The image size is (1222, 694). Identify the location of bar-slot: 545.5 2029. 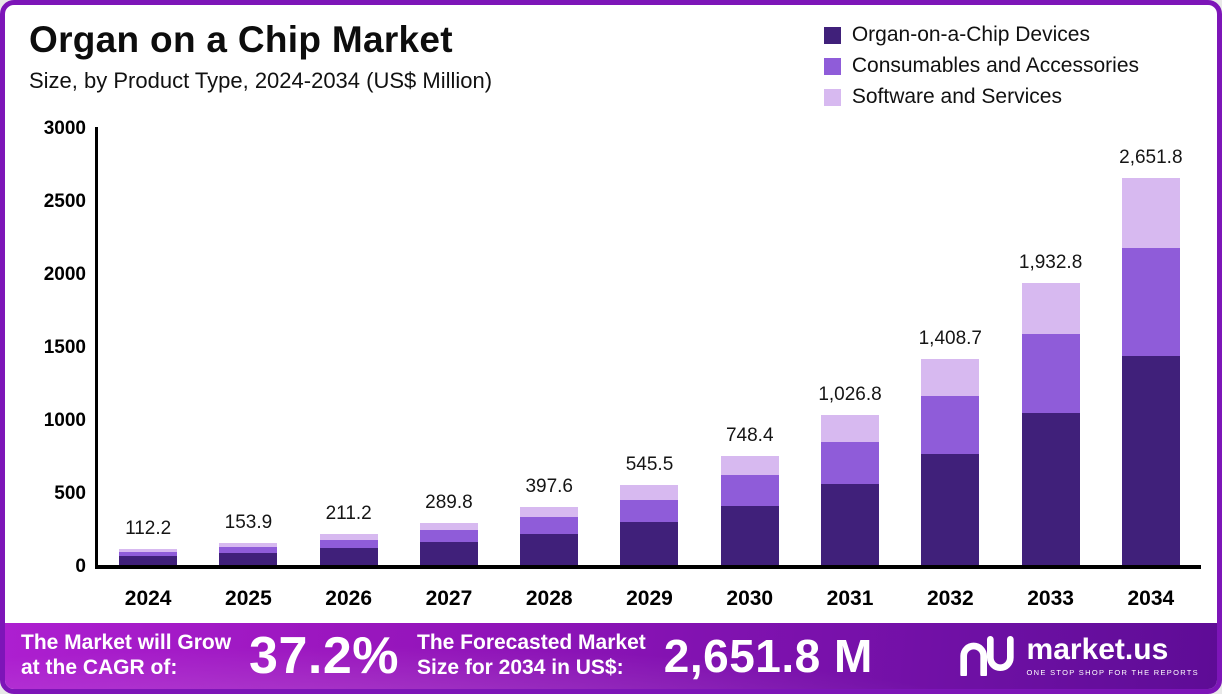
(649, 368).